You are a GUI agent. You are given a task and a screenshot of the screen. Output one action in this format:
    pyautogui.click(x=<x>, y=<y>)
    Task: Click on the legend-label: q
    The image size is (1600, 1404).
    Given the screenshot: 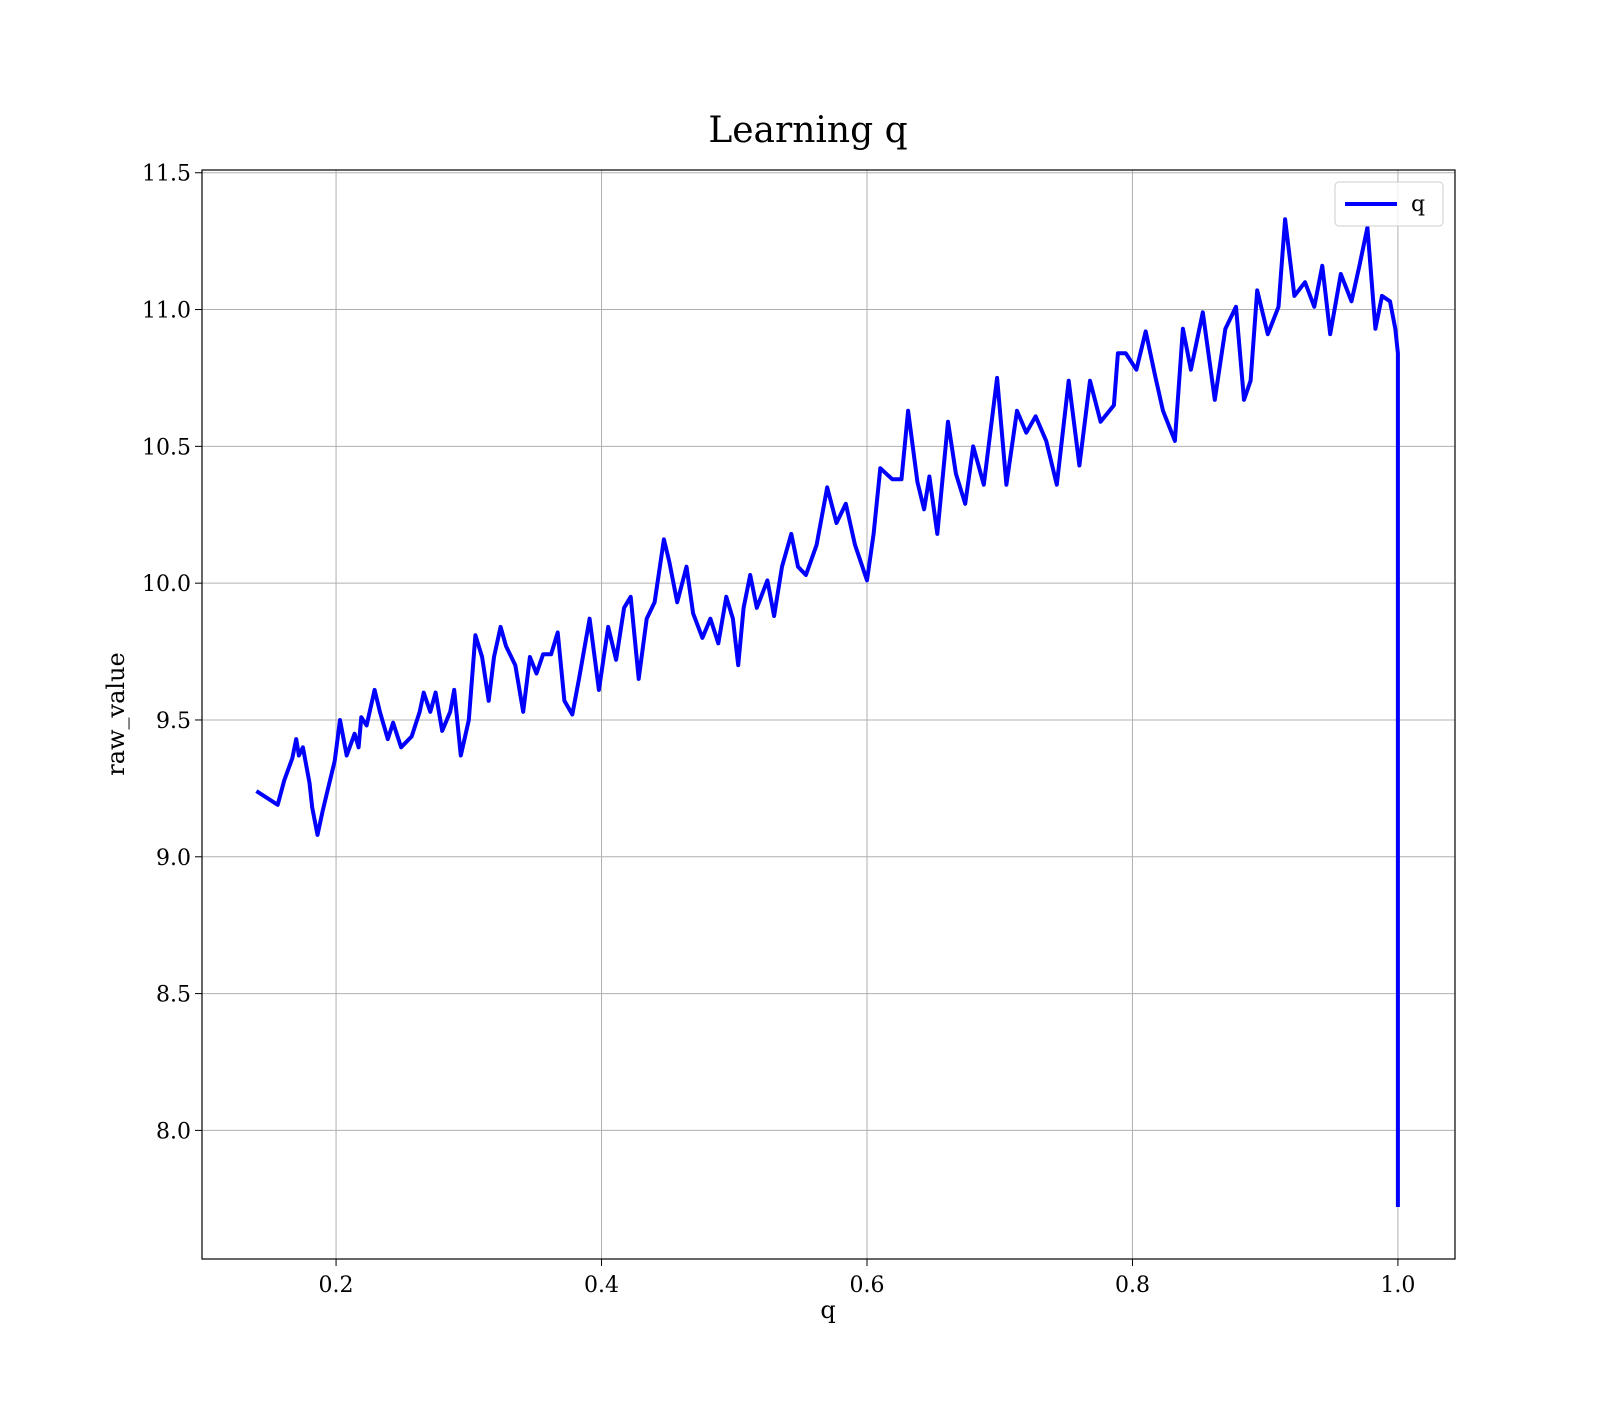 What is the action you would take?
    pyautogui.click(x=1418, y=204)
    